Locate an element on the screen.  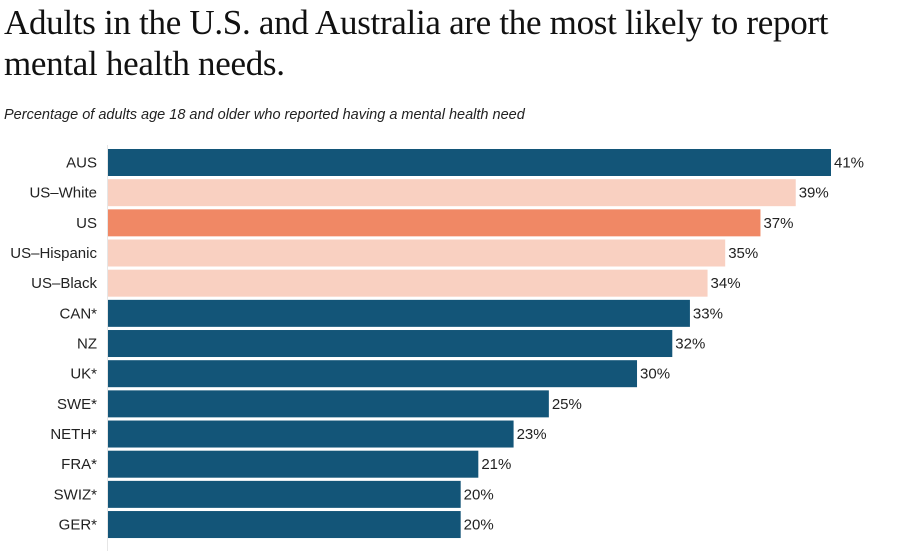
category-label: SWIZ* is located at coordinates (75, 494).